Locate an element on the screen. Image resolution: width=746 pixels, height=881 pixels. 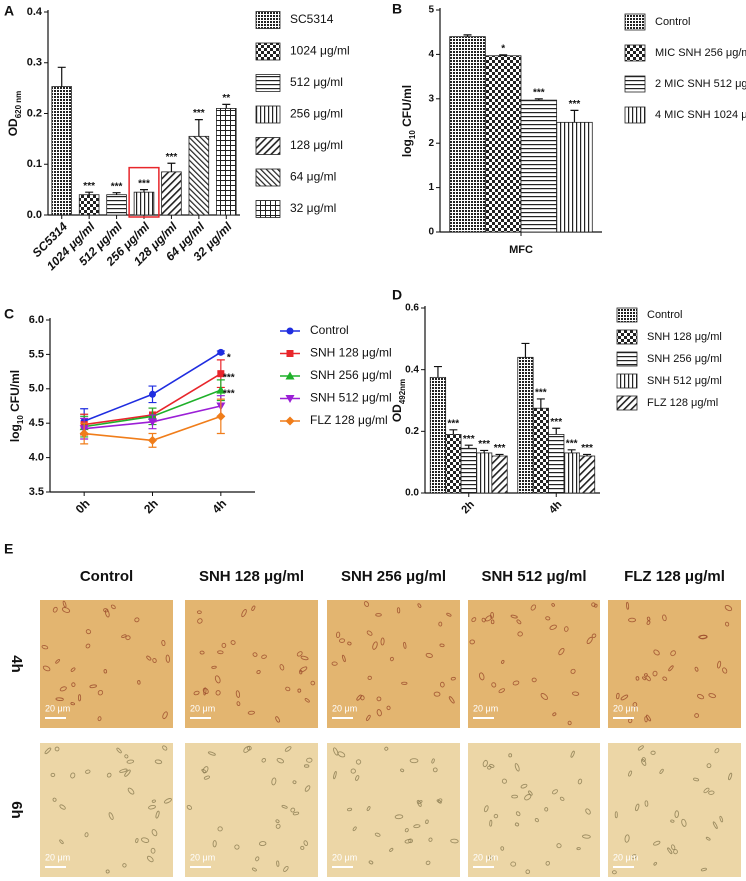
y-tick-label: 4.5 is located at coordinates (36, 423).